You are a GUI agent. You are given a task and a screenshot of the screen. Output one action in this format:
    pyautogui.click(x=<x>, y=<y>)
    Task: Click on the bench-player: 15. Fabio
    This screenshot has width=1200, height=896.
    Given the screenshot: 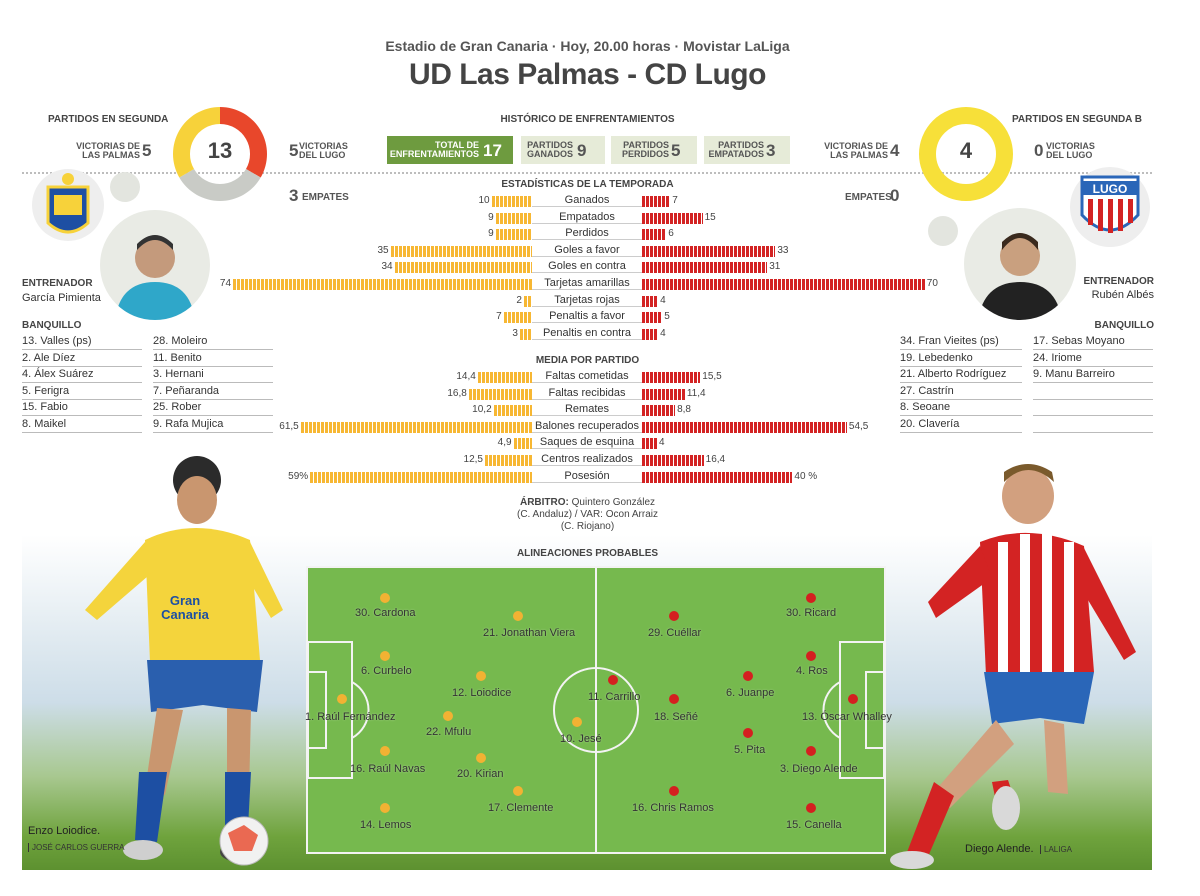 What is the action you would take?
    pyautogui.click(x=82, y=408)
    